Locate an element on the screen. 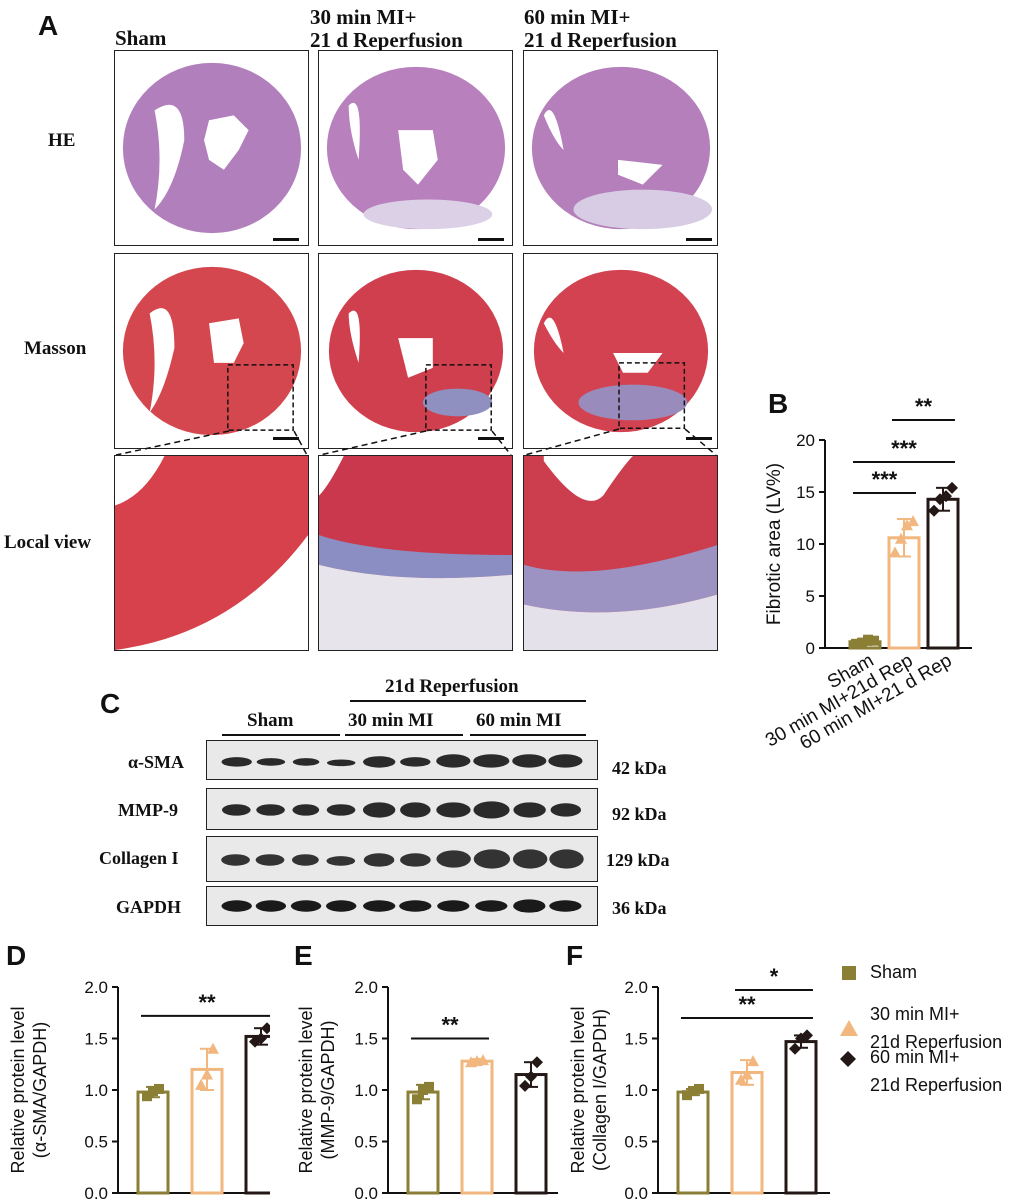  kda-label-mmp9: 92 kDa is located at coordinates (639, 814).